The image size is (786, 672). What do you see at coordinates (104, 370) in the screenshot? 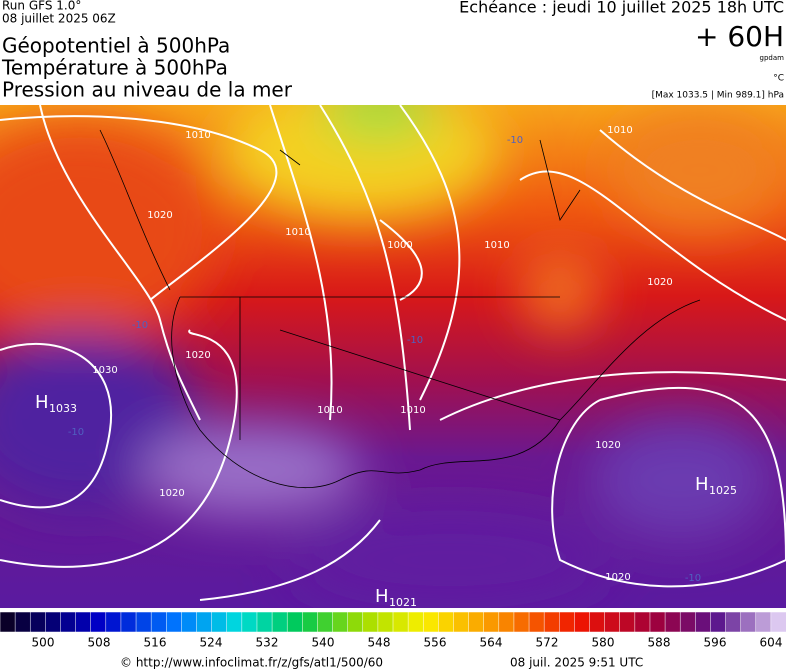
I see `isobar-label: 1030` at bounding box center [104, 370].